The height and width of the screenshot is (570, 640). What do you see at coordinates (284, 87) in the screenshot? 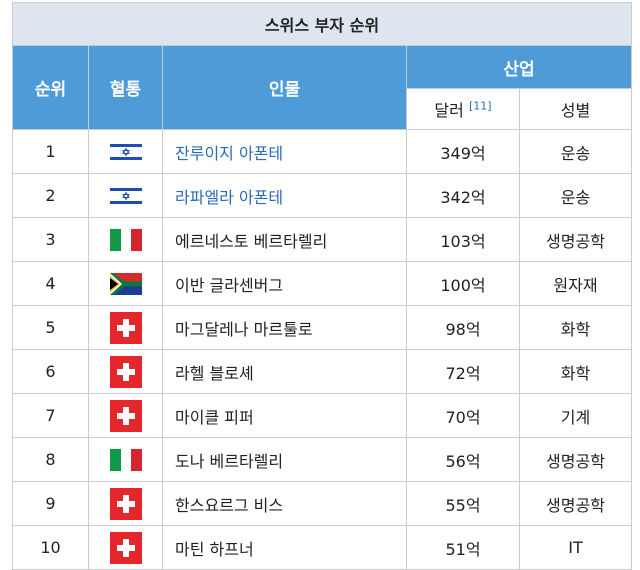
I see `col-header: 인물` at bounding box center [284, 87].